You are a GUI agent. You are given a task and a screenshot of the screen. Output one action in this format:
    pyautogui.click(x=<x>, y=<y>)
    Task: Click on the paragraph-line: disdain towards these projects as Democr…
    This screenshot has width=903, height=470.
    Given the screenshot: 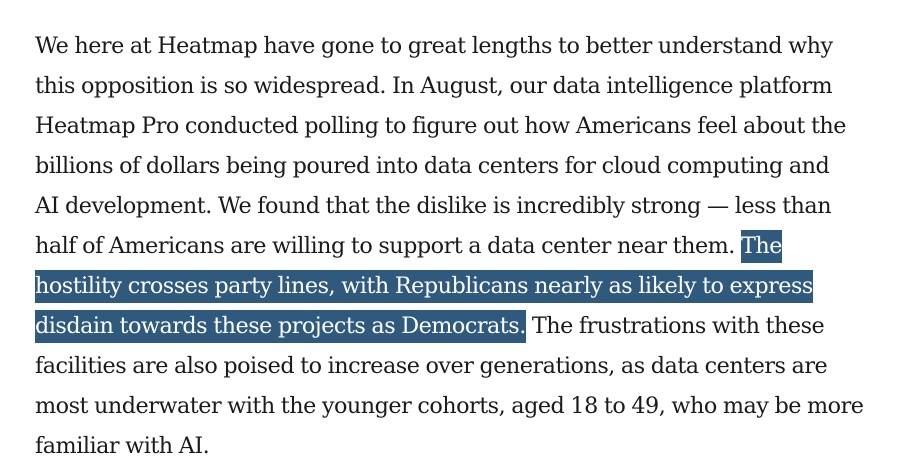 What is the action you would take?
    pyautogui.click(x=460, y=326)
    